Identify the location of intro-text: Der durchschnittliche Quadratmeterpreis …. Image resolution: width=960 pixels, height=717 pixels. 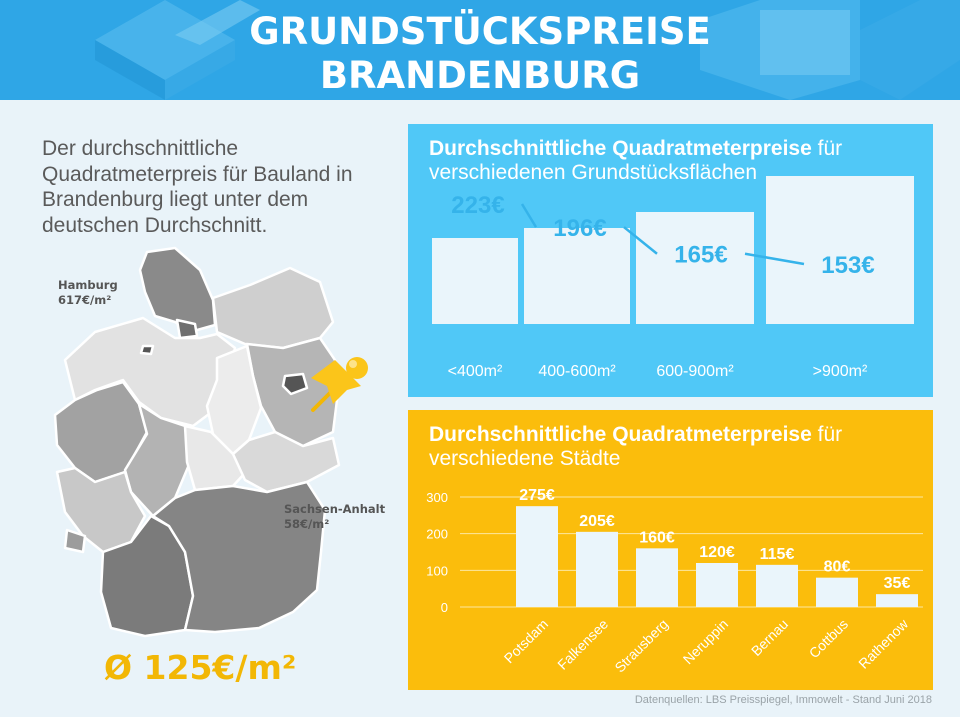
(197, 187).